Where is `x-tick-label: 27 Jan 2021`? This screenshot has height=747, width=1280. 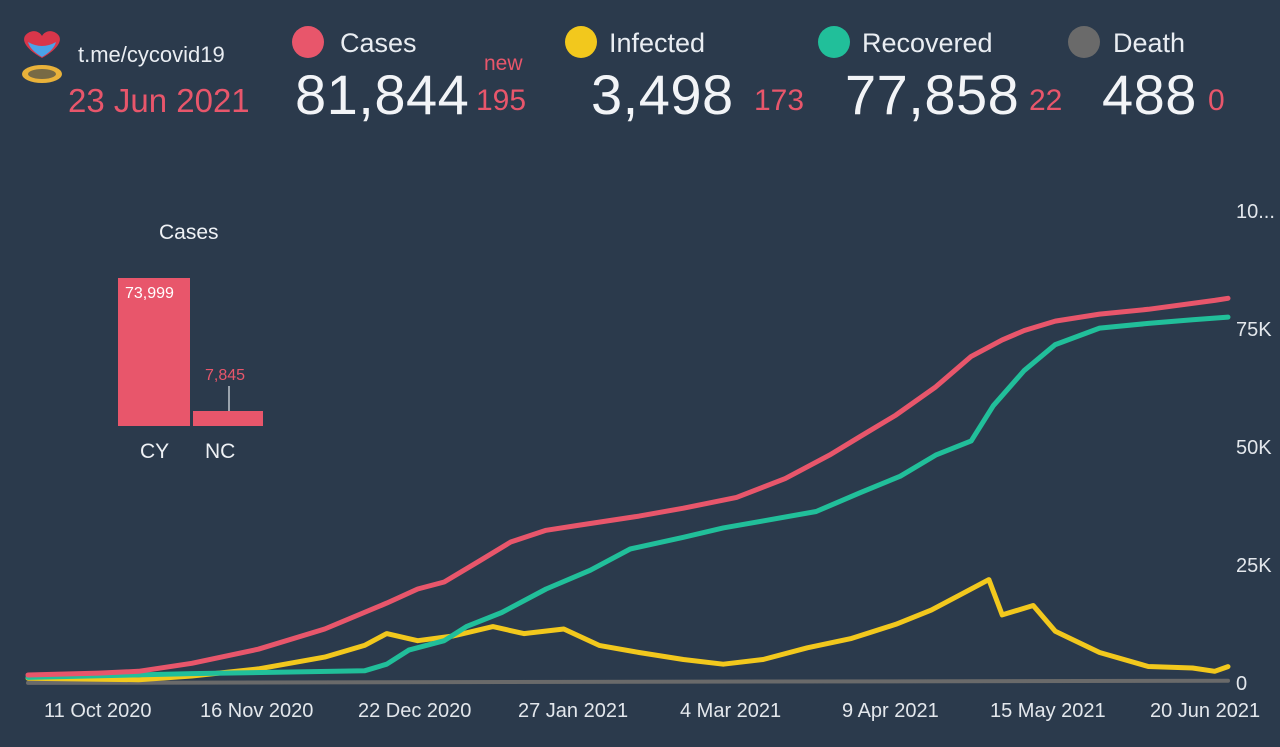 x-tick-label: 27 Jan 2021 is located at coordinates (573, 711).